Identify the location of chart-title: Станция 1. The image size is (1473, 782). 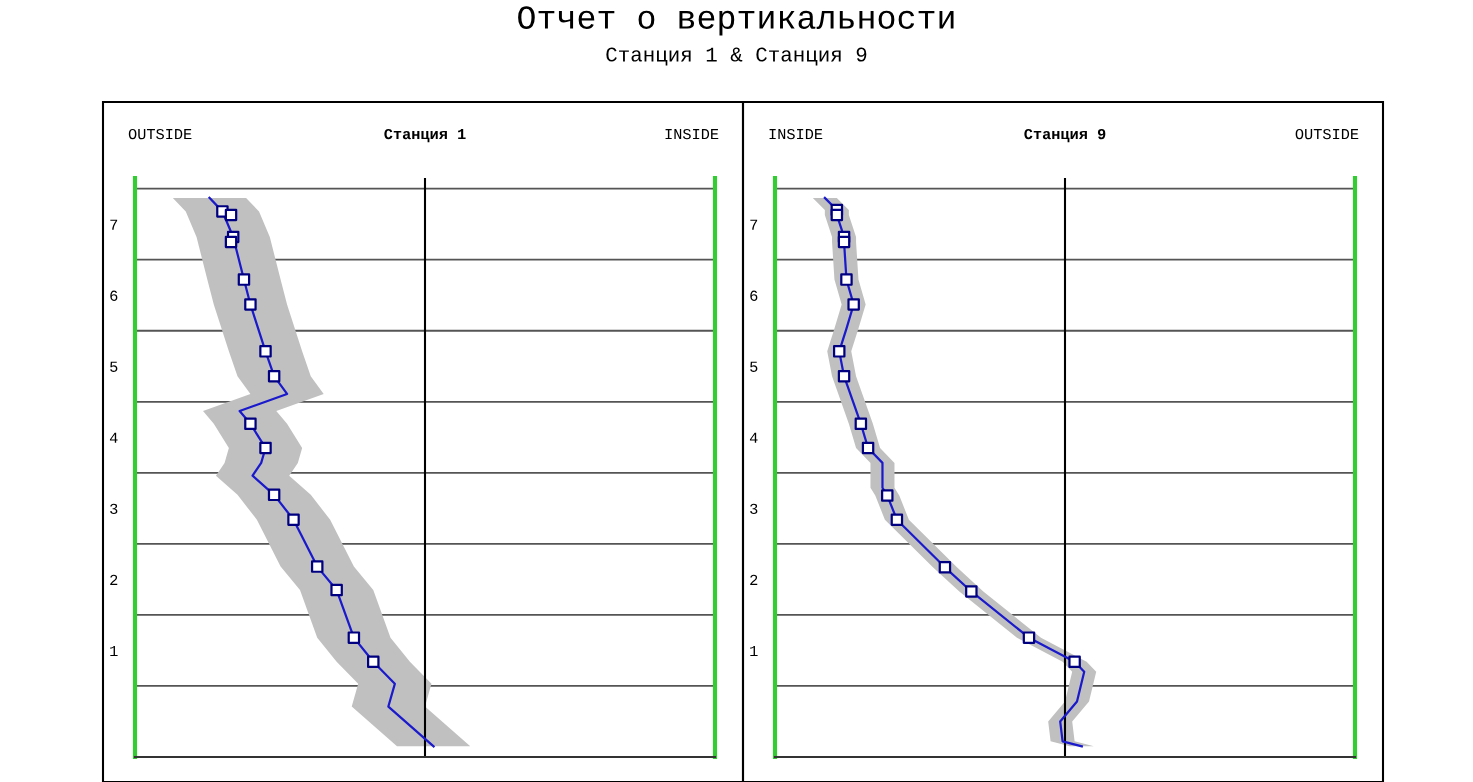
(425, 135).